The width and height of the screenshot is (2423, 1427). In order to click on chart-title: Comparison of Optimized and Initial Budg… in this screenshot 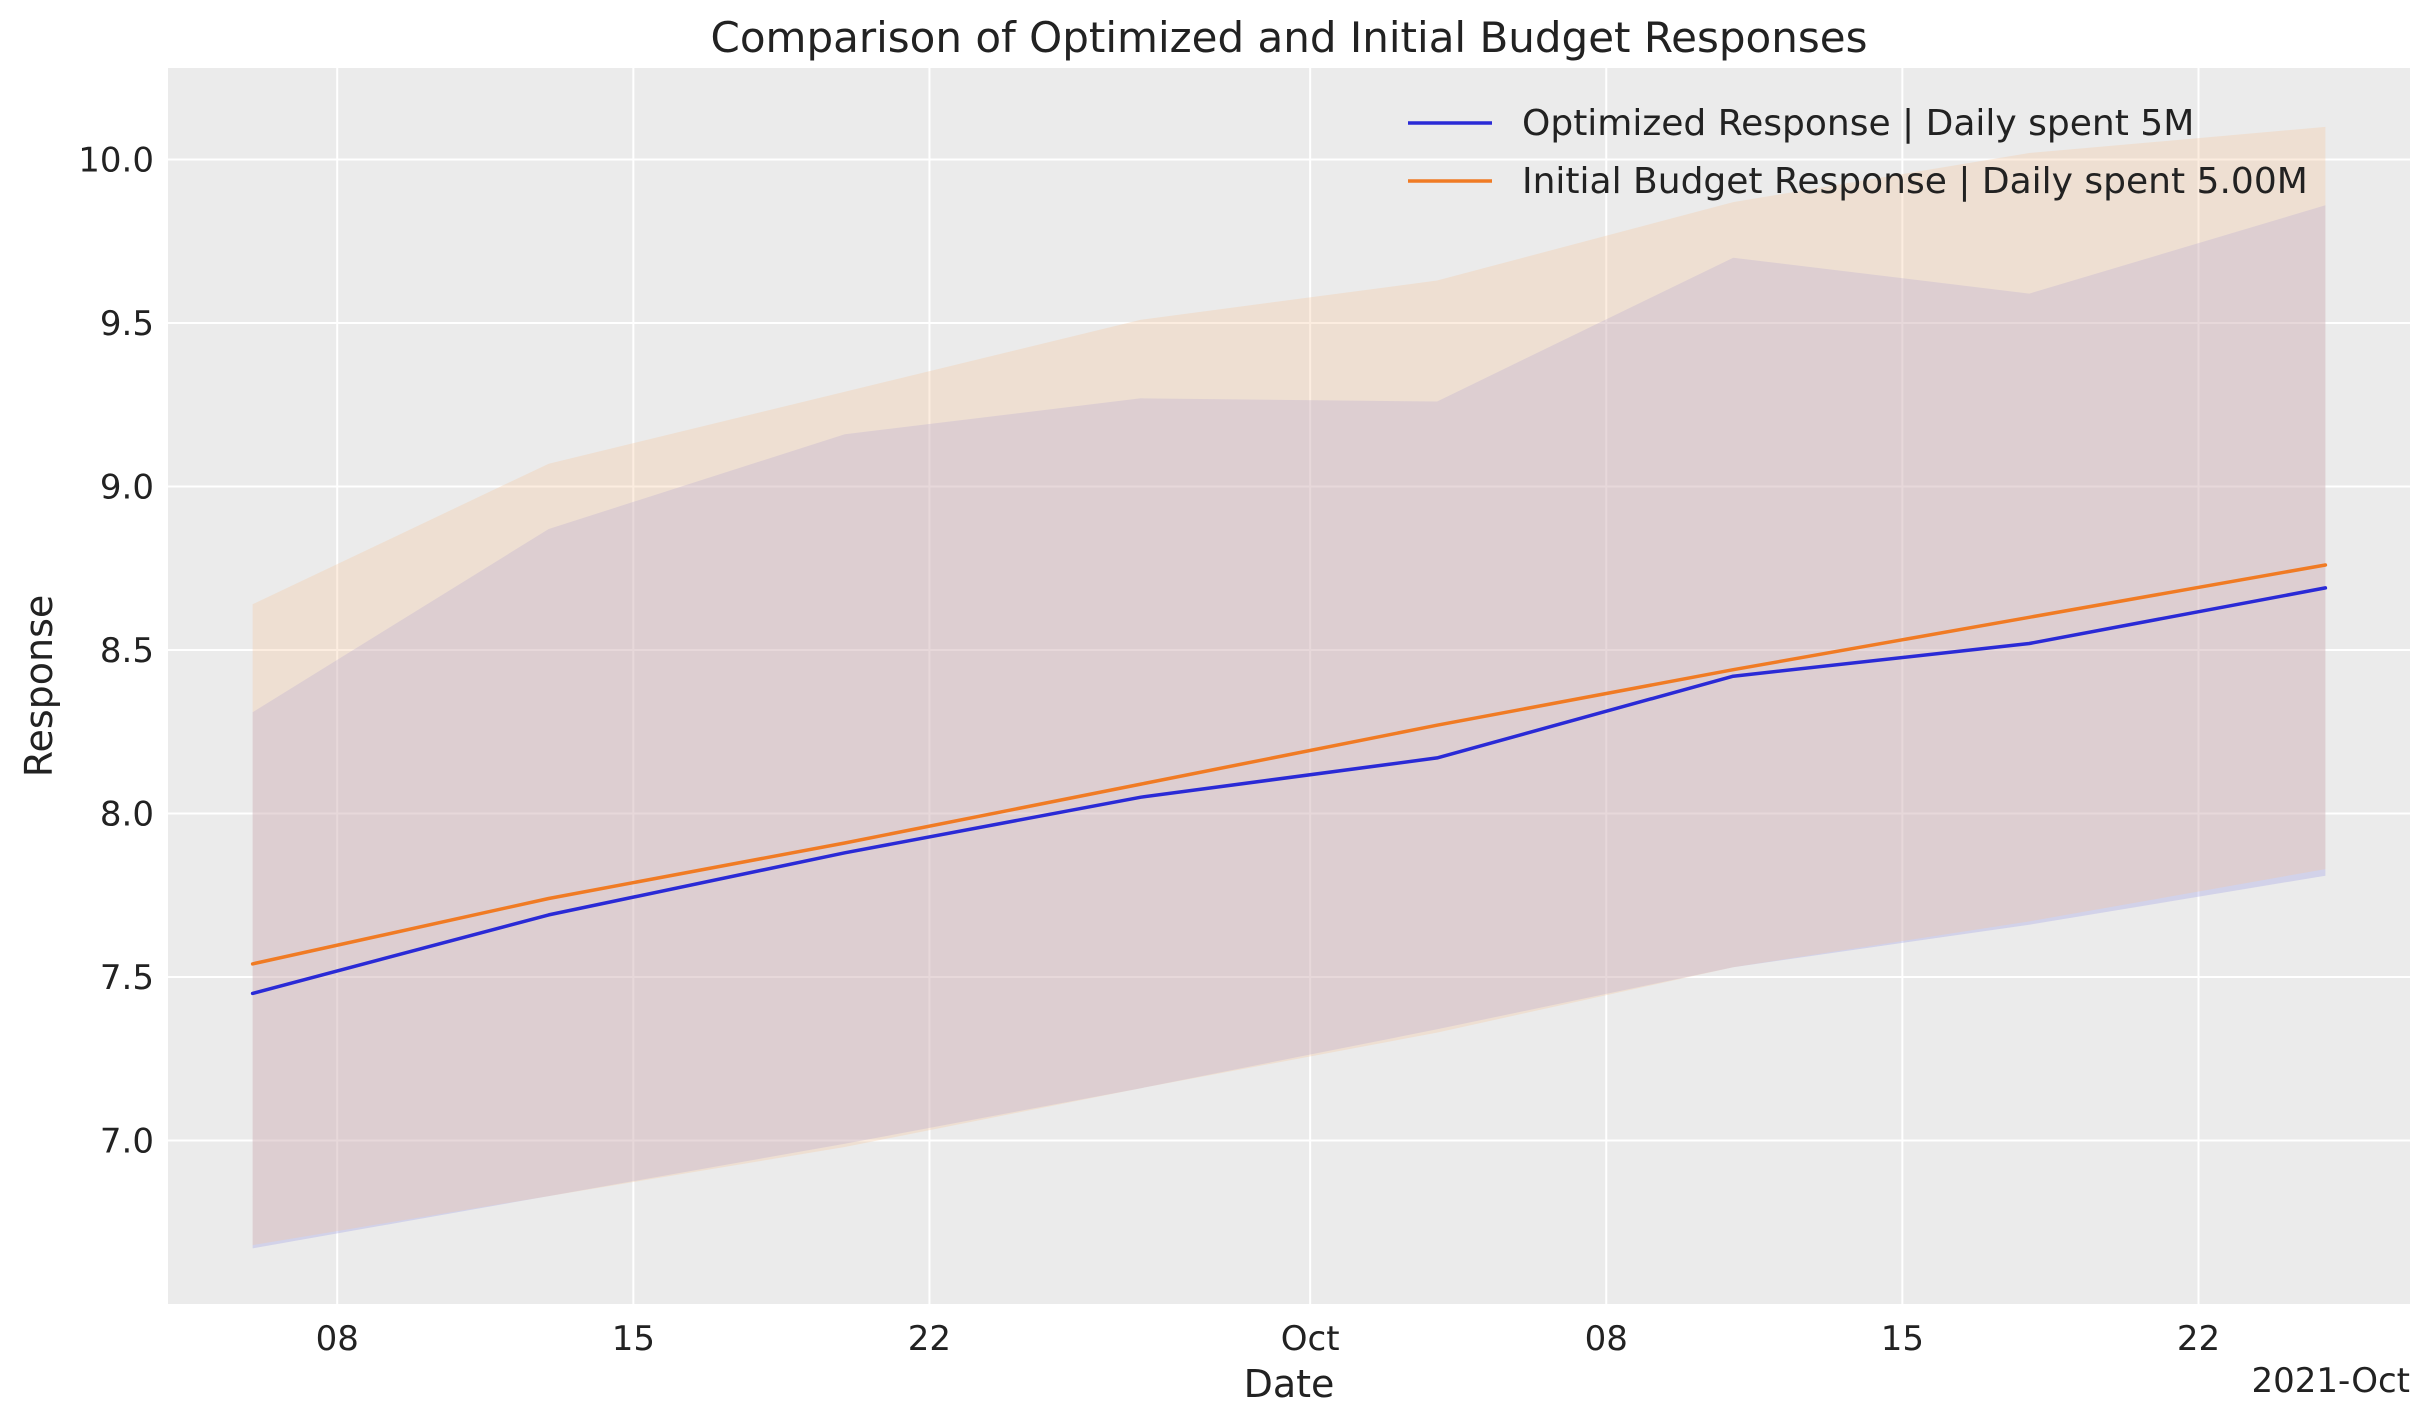, I will do `click(1289, 37)`.